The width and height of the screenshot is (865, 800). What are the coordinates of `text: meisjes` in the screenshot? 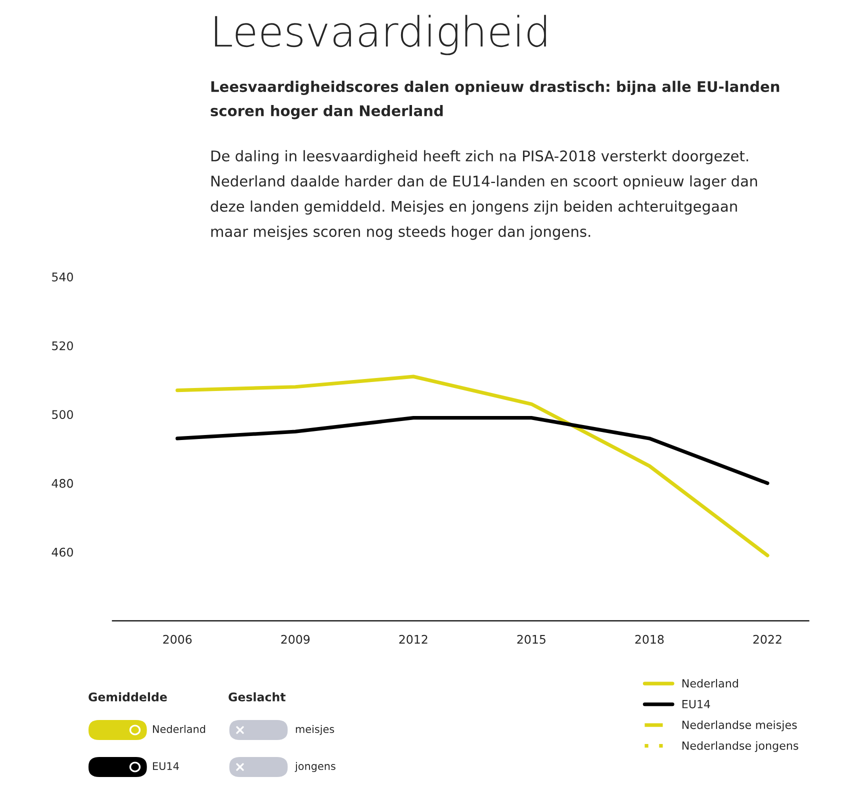 It's located at (315, 730).